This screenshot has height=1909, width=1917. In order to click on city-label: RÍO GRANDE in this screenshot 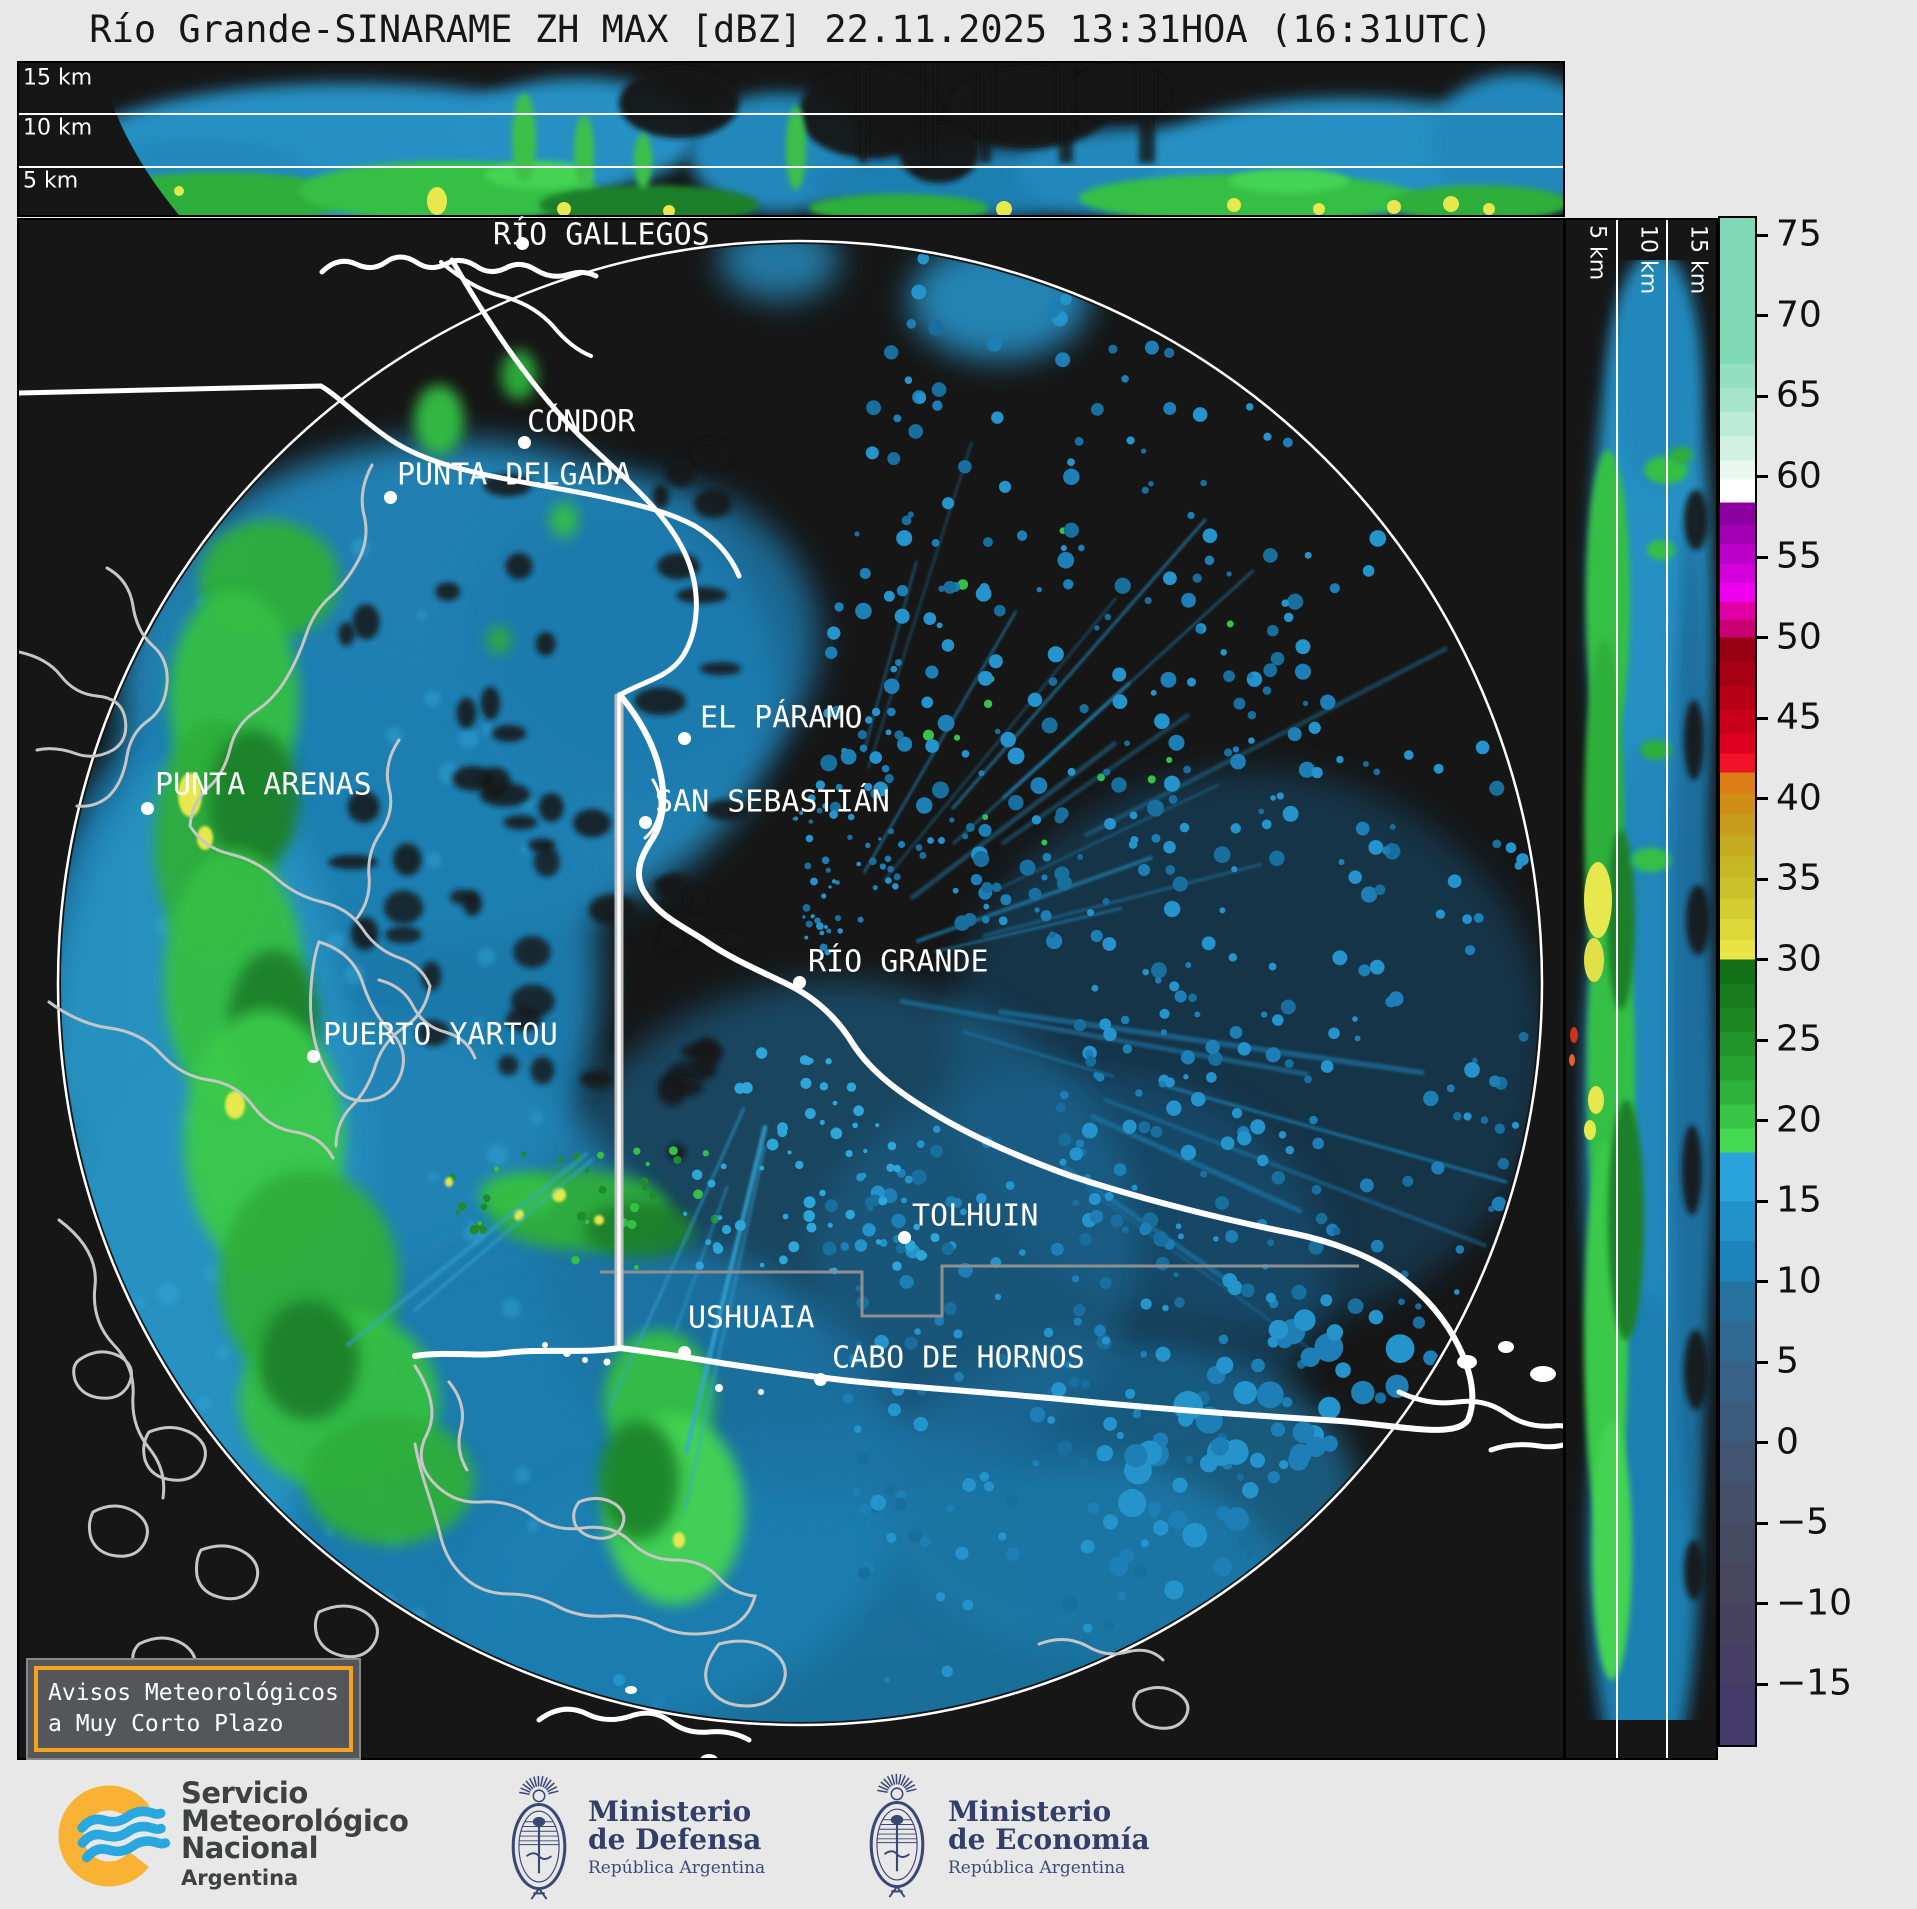, I will do `click(898, 962)`.